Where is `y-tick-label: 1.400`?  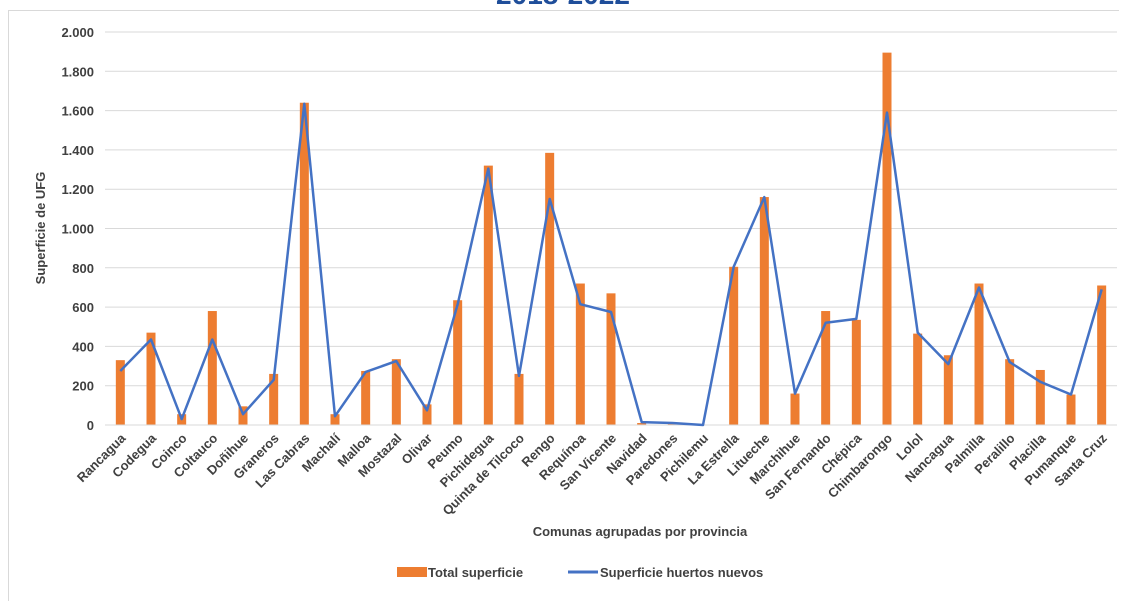
y-tick-label: 1.400 is located at coordinates (77, 150).